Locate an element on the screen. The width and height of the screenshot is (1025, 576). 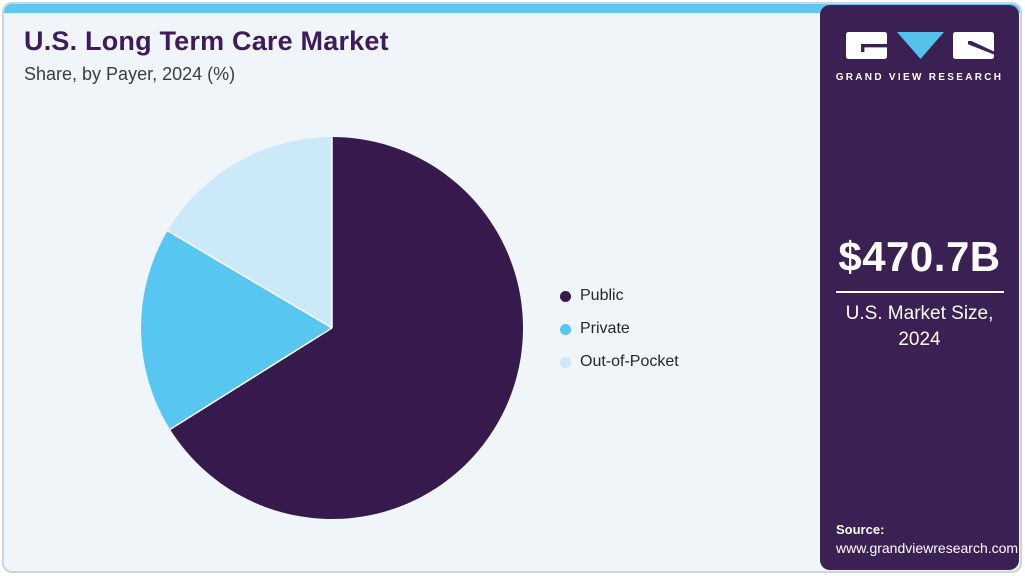
legend-label-out-of-pocket: Out-of-Pocket is located at coordinates (629, 361).